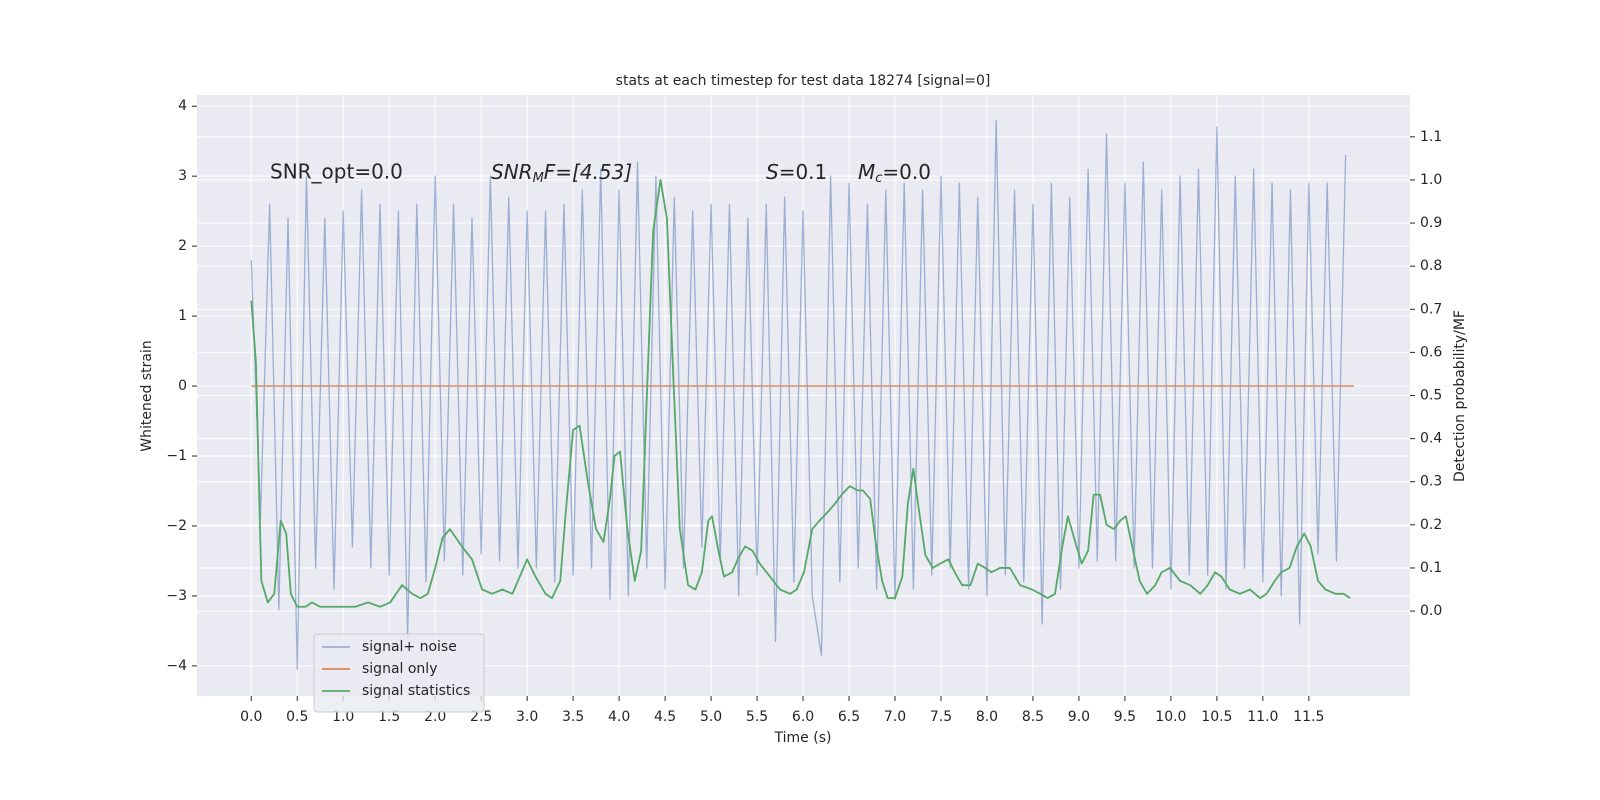  Describe the element at coordinates (1170, 717) in the screenshot. I see `x-tick-label: 10.0` at that location.